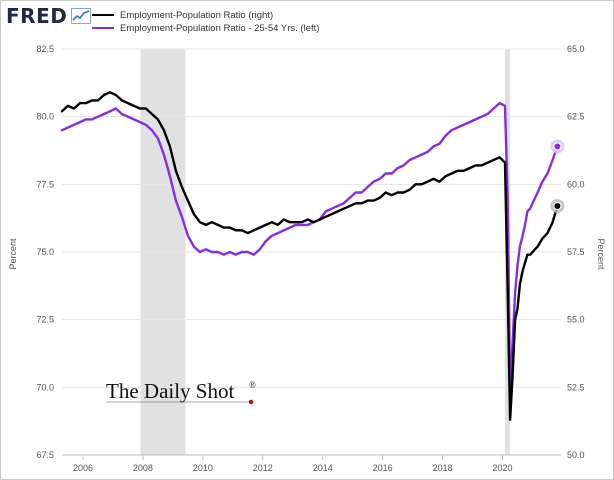 The image size is (614, 480). Describe the element at coordinates (45, 117) in the screenshot. I see `left-tick-label: 80.0` at that location.